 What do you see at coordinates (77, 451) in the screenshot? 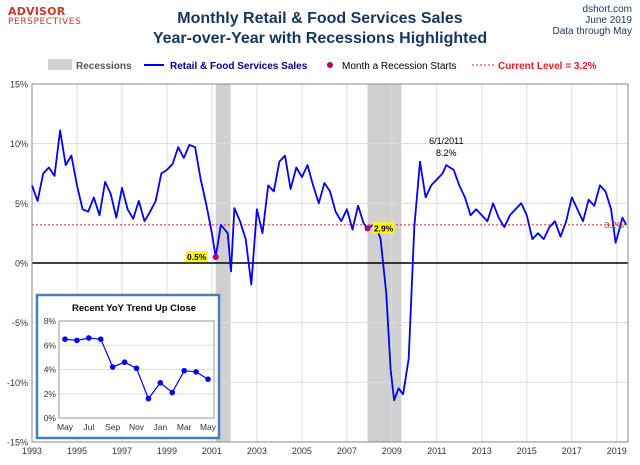
I see `x-tick-label: 1995` at bounding box center [77, 451].